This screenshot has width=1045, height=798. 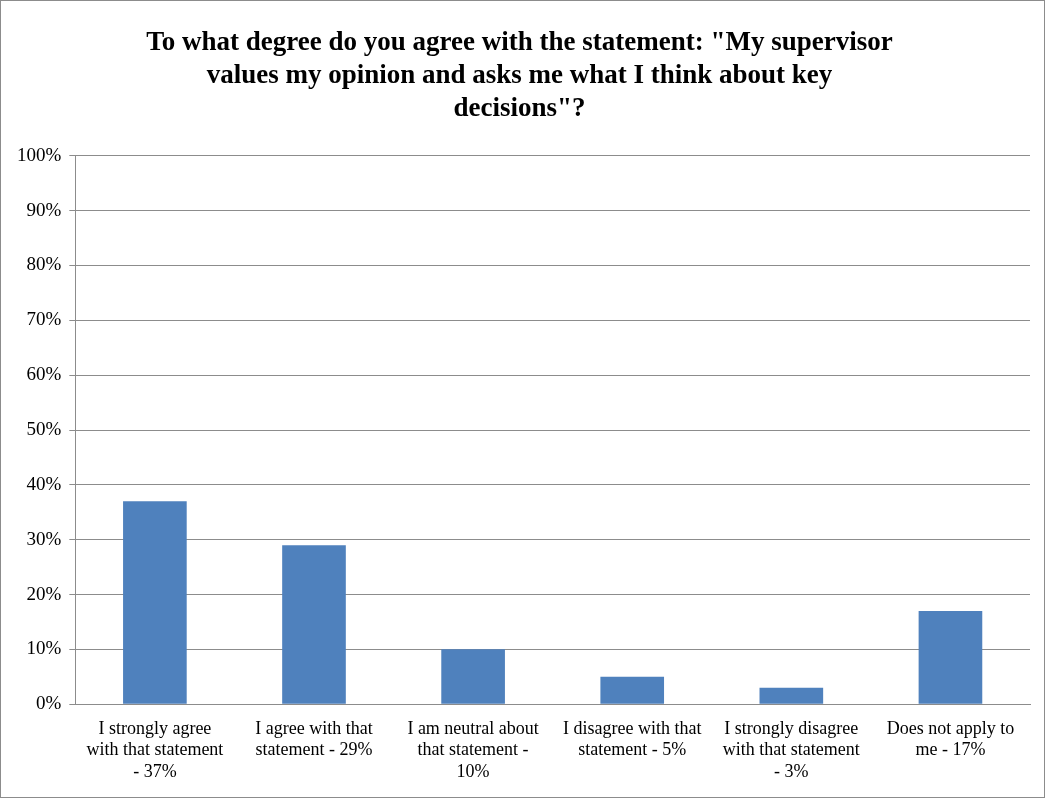 I want to click on y-tick-label: 0%, so click(x=49, y=703).